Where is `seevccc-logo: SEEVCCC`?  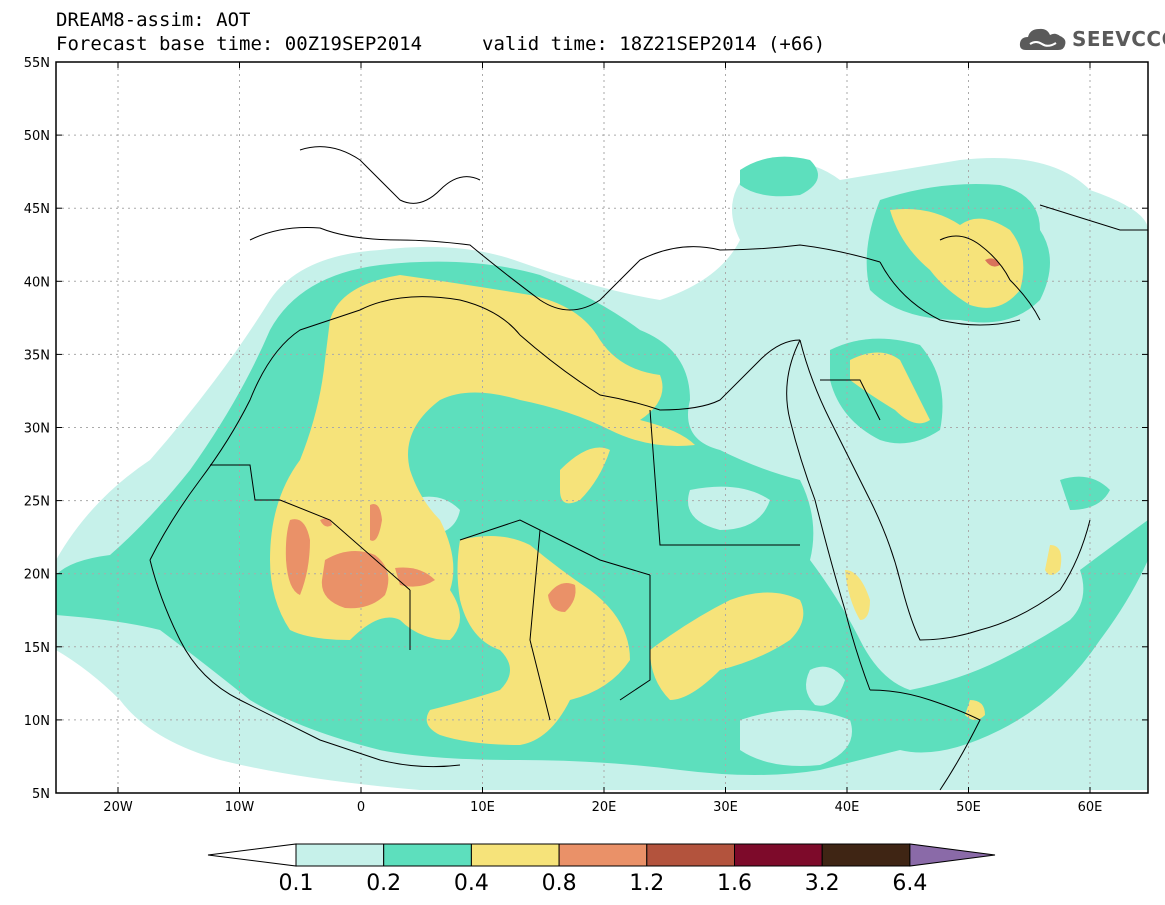 seevccc-logo: SEEVCCC is located at coordinates (1091, 39).